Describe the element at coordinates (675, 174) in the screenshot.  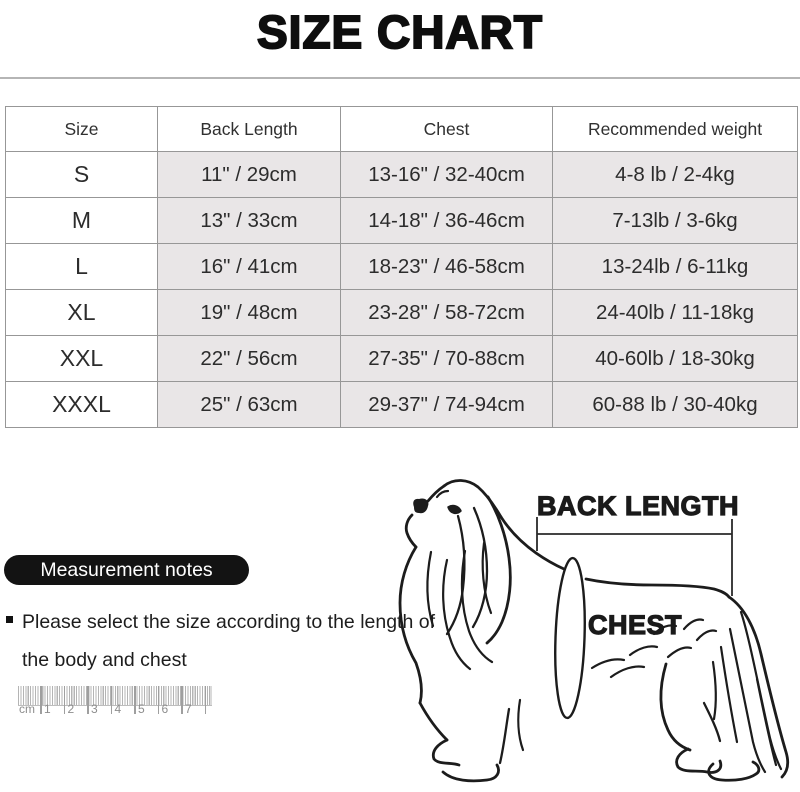
I see `weight-cell: 4-8 lb / 2-4kg` at that location.